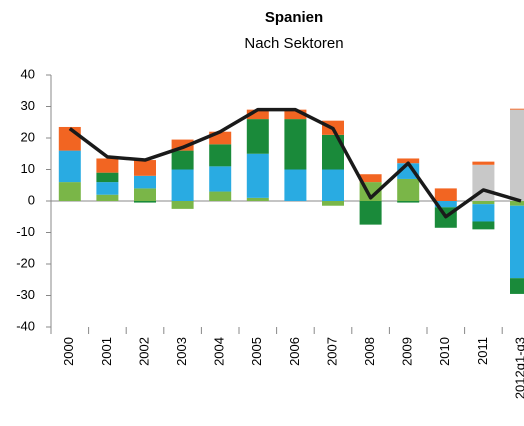 The width and height of the screenshot is (524, 426). Describe the element at coordinates (68, 351) in the screenshot. I see `x-tick-label: 2000` at that location.